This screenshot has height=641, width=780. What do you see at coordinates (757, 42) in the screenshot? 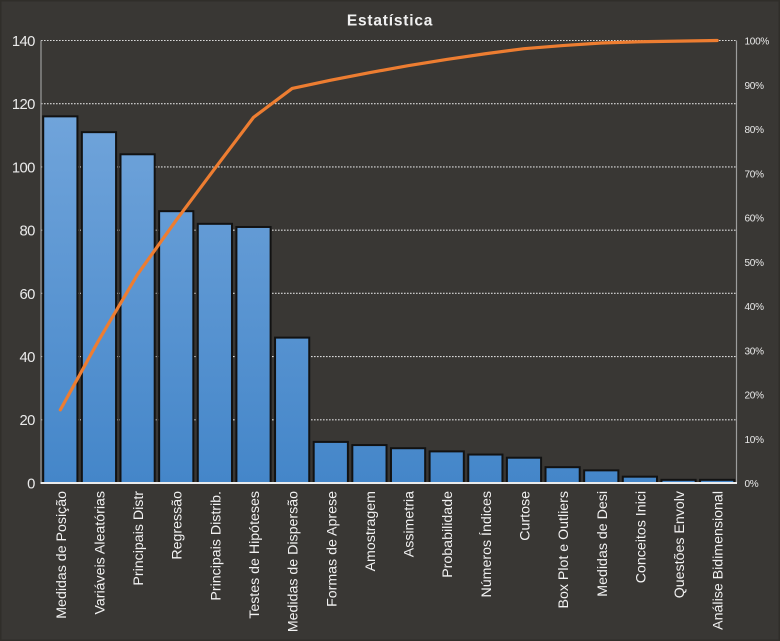
I see `svg-text: 100%` at bounding box center [757, 42].